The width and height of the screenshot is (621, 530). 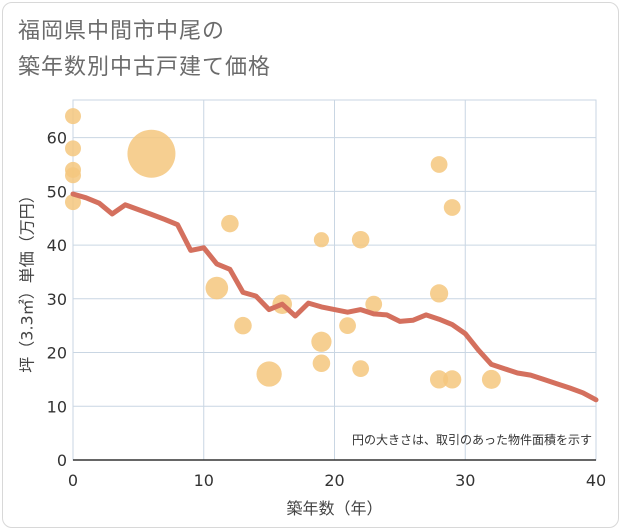 I want to click on x-tick-label: 30, so click(x=465, y=480).